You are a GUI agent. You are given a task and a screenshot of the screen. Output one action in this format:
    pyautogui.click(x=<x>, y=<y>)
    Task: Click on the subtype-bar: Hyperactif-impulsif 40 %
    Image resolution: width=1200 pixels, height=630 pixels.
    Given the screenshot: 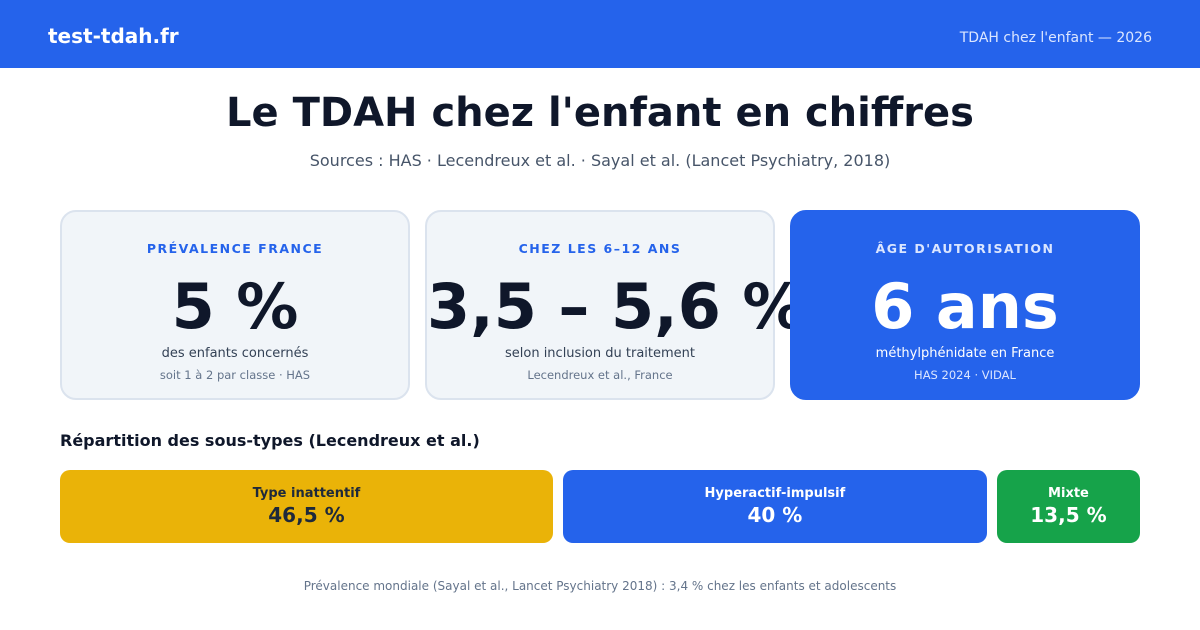 What is the action you would take?
    pyautogui.click(x=774, y=506)
    